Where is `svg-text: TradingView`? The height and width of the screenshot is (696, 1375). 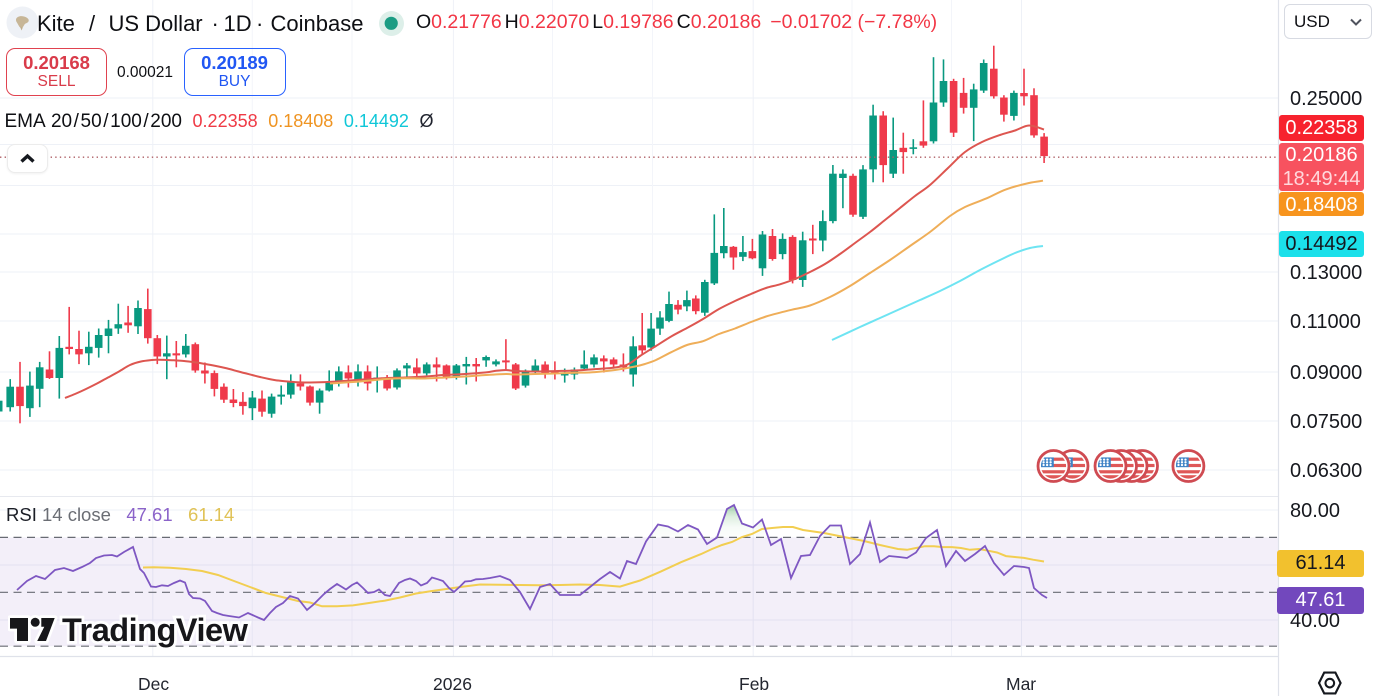
svg-text: TradingView is located at coordinates (155, 630).